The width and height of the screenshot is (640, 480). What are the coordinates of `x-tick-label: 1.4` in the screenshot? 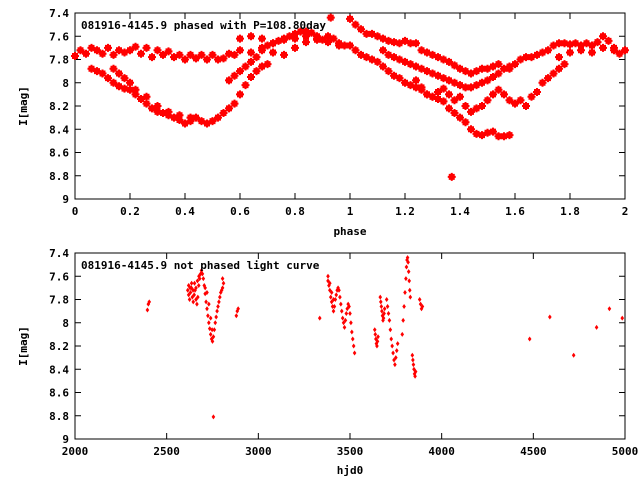 It's located at (460, 211).